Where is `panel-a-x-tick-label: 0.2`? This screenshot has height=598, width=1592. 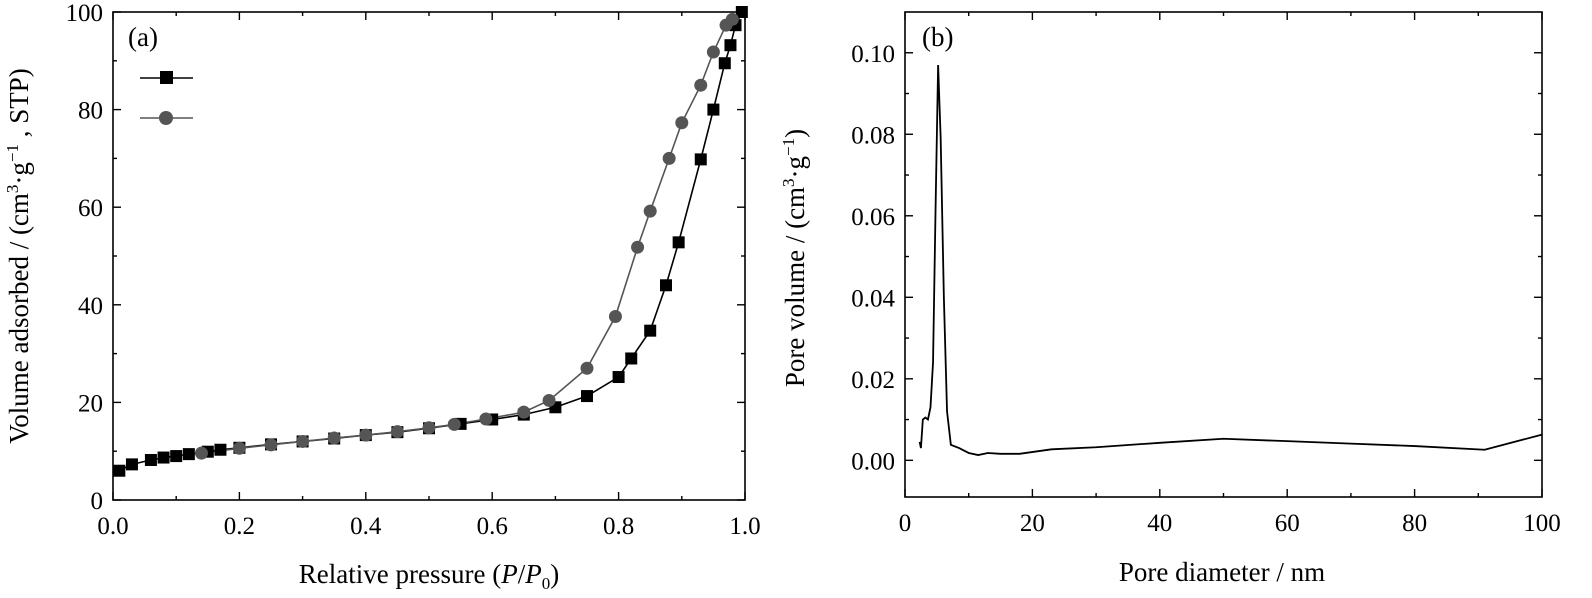
panel-a-x-tick-label: 0.2 is located at coordinates (239, 526).